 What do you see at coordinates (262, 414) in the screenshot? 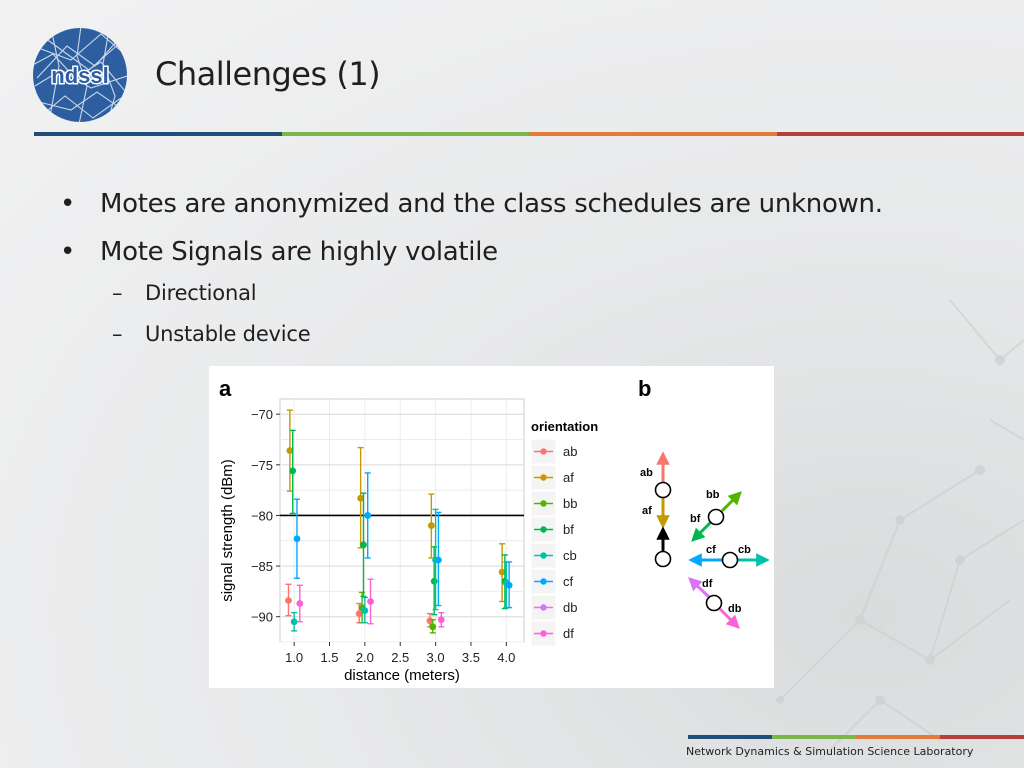
I see `y-tick-label: −70` at bounding box center [262, 414].